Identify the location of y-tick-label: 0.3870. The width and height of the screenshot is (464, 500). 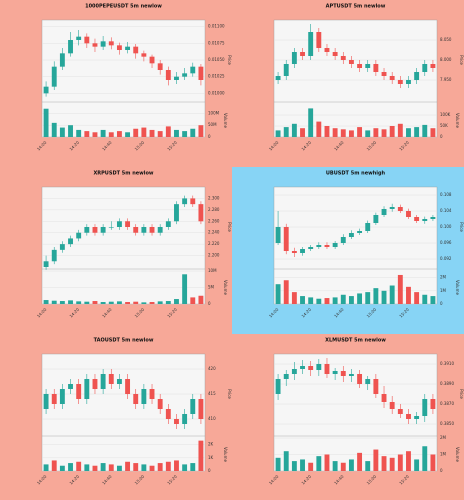
(447, 403).